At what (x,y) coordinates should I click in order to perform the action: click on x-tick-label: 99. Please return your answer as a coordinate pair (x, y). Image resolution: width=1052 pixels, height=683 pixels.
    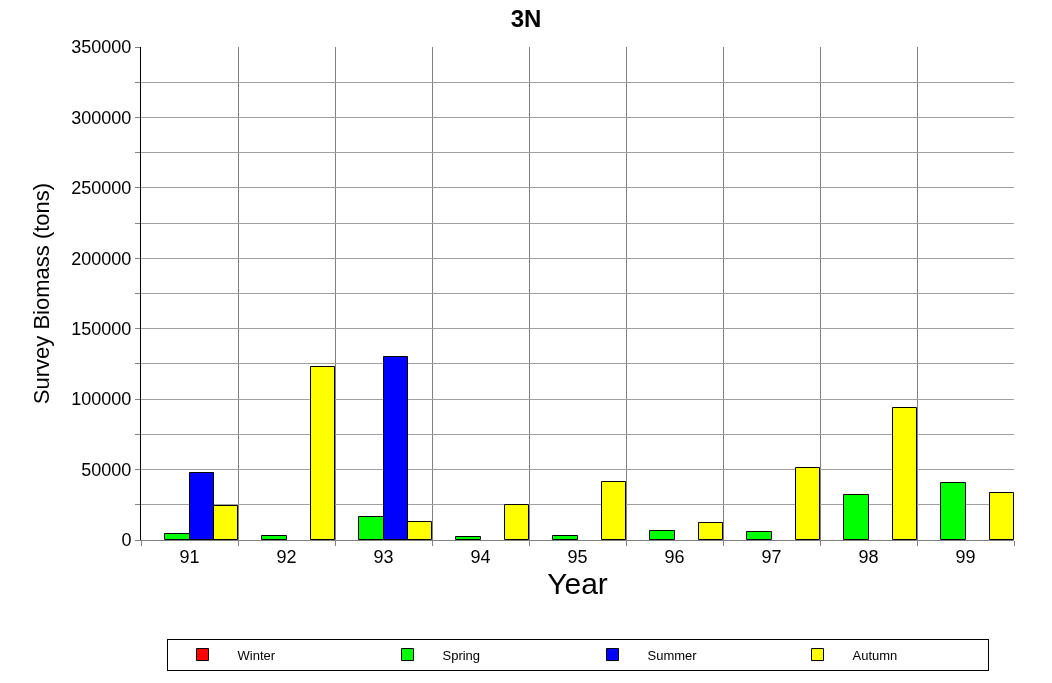
    Looking at the image, I should click on (965, 556).